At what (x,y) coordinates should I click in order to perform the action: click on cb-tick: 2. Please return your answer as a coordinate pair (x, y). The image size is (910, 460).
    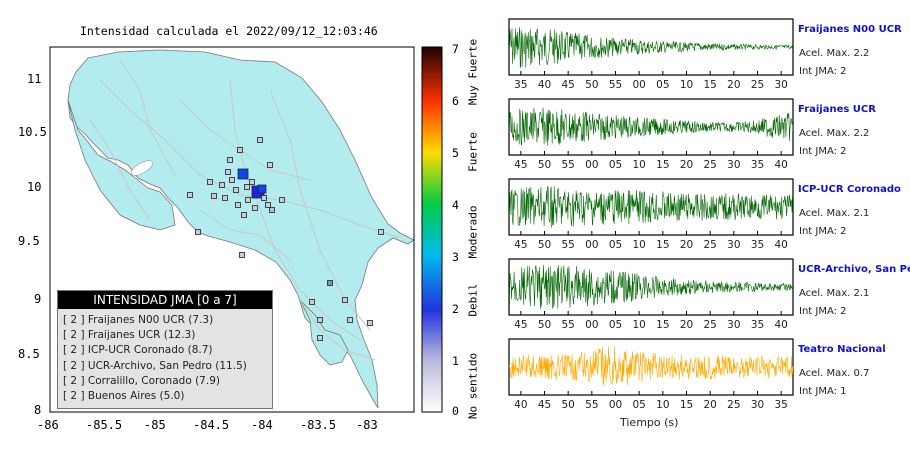
    Looking at the image, I should click on (455, 309).